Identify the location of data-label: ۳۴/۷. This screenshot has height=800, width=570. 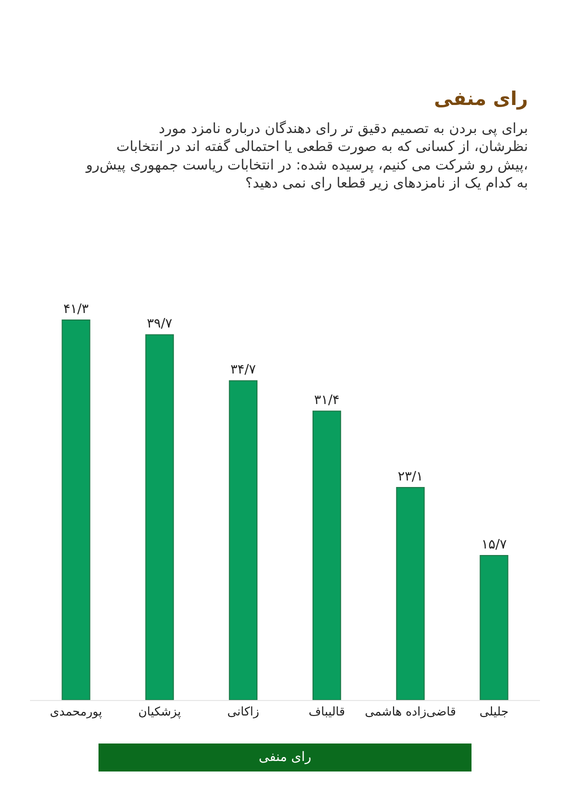
(243, 370).